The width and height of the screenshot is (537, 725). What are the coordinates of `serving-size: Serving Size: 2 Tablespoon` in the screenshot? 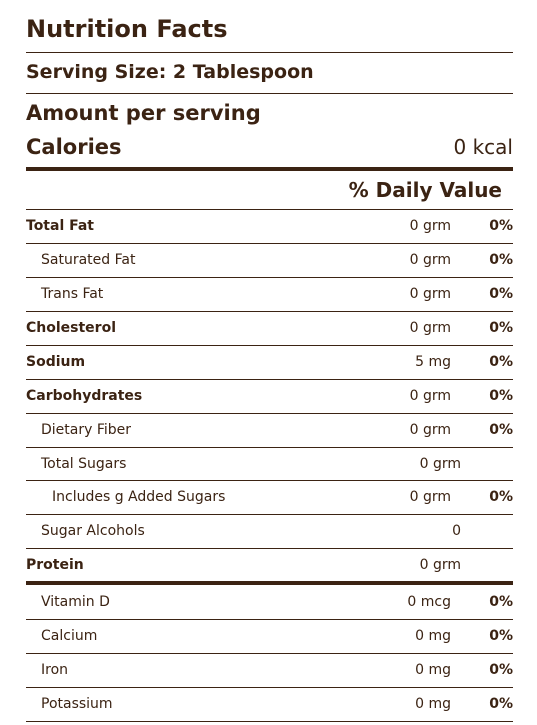 It's located at (170, 72).